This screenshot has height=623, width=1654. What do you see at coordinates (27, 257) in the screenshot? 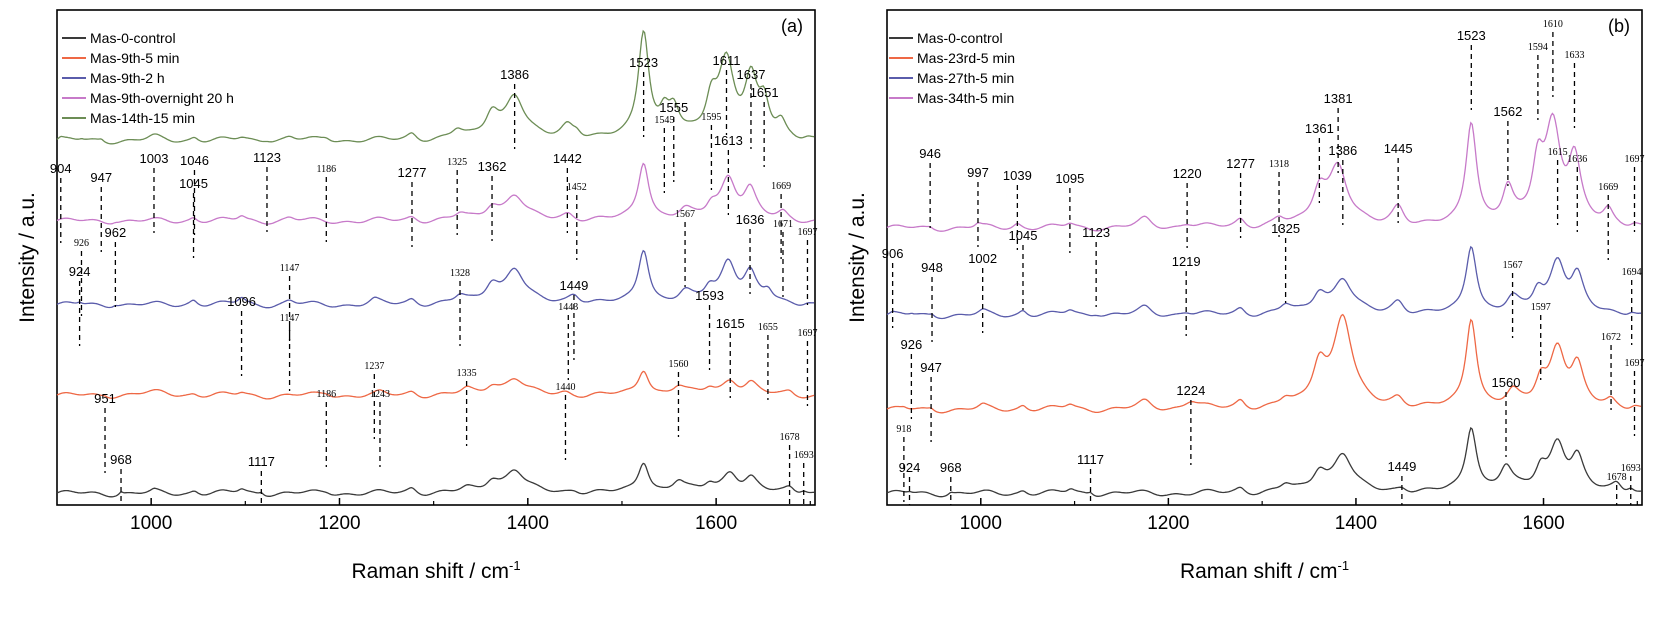
I see `y-axis-title: Intensity / a.u.` at bounding box center [27, 257].